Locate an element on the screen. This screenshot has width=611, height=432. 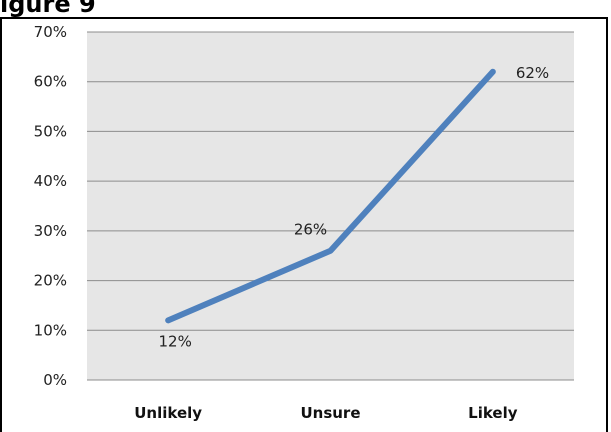
data-label: 12% is located at coordinates (174, 341).